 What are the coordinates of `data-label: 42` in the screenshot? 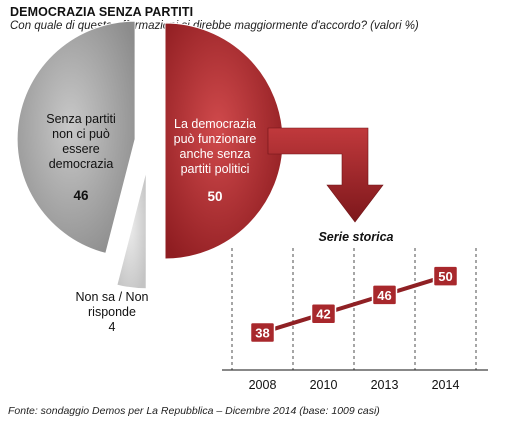 It's located at (323, 314).